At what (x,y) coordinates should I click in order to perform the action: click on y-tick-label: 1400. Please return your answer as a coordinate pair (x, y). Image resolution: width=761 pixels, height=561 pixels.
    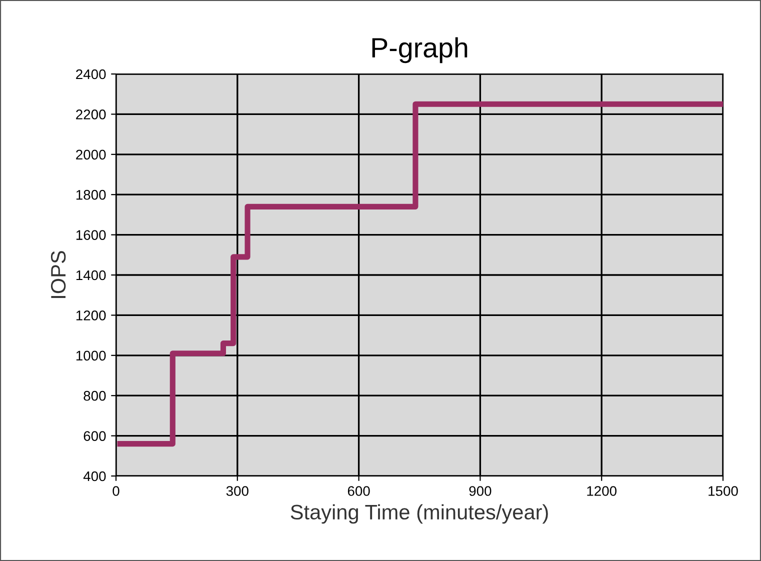
    Looking at the image, I should click on (91, 275).